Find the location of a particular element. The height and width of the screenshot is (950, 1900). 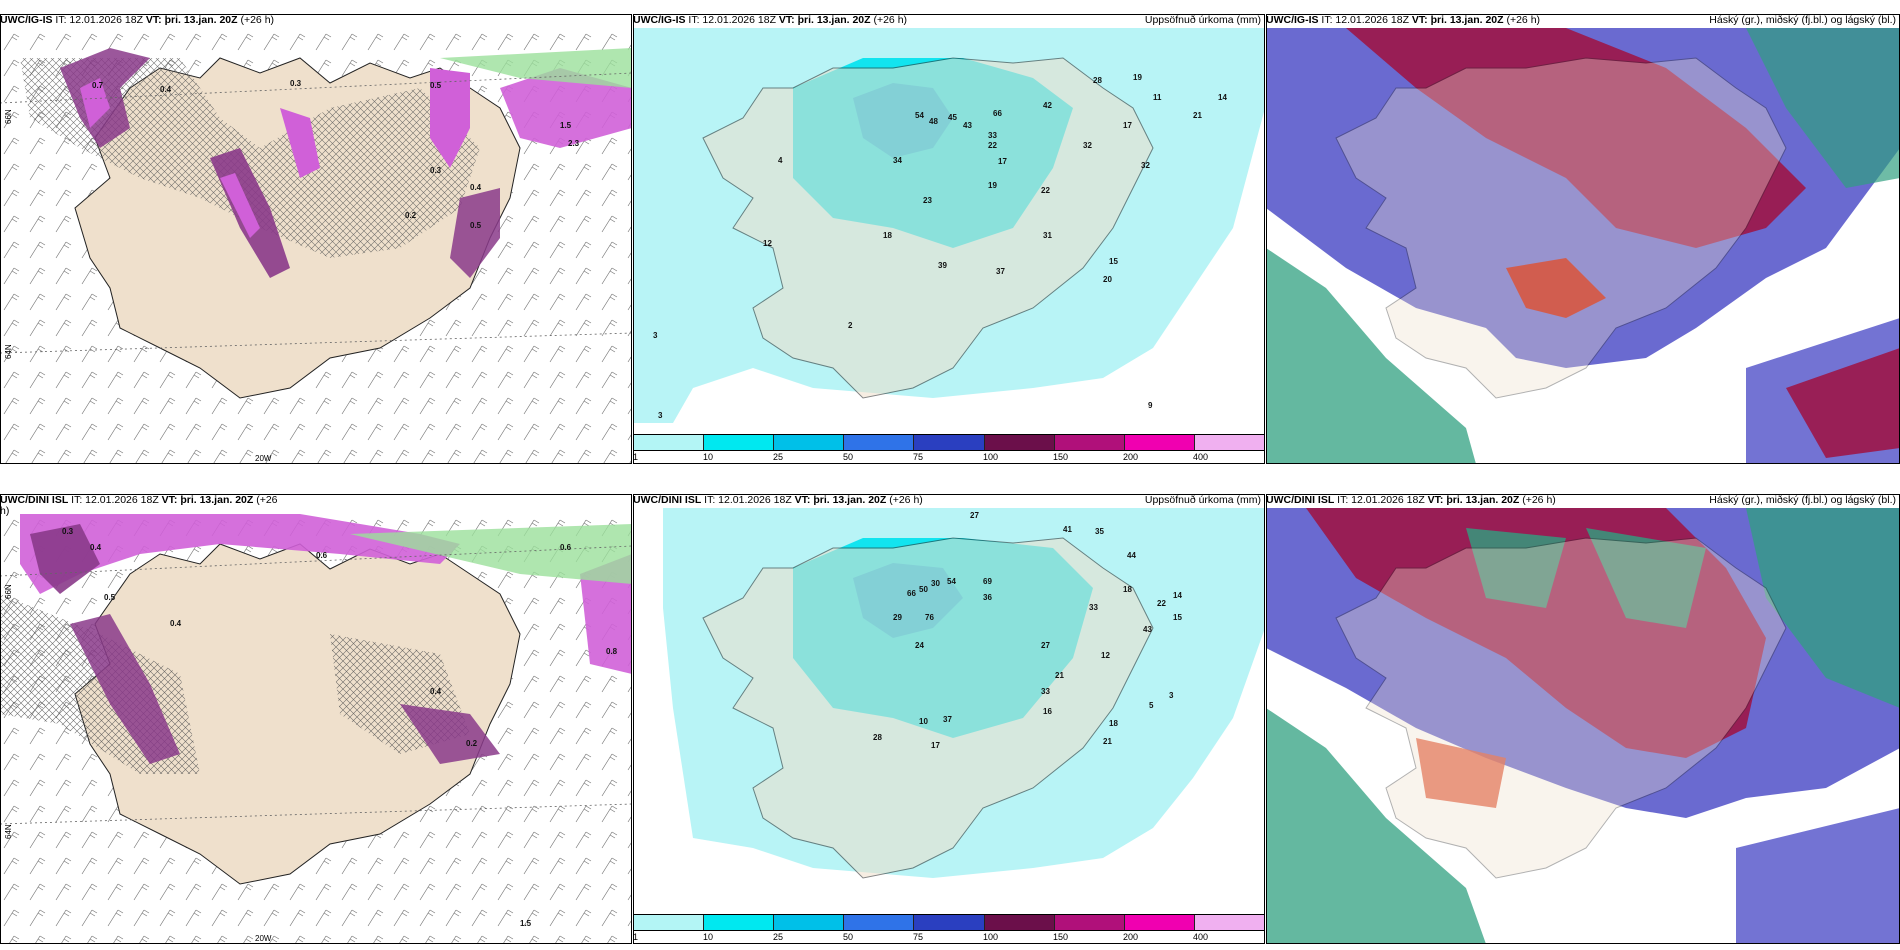

icing-value: 0.6 is located at coordinates (322, 555).